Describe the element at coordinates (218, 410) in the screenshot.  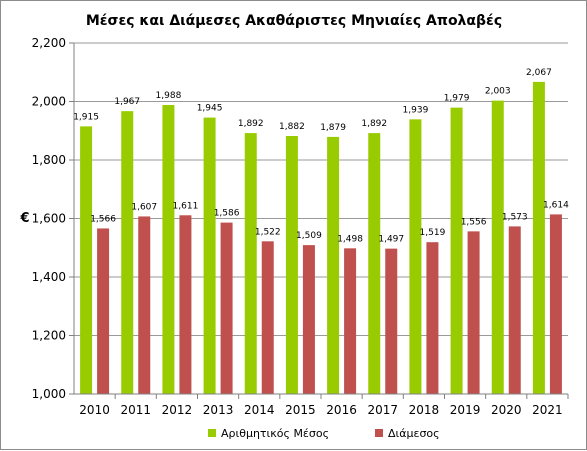
I see `x-tick-label: 2013` at that location.